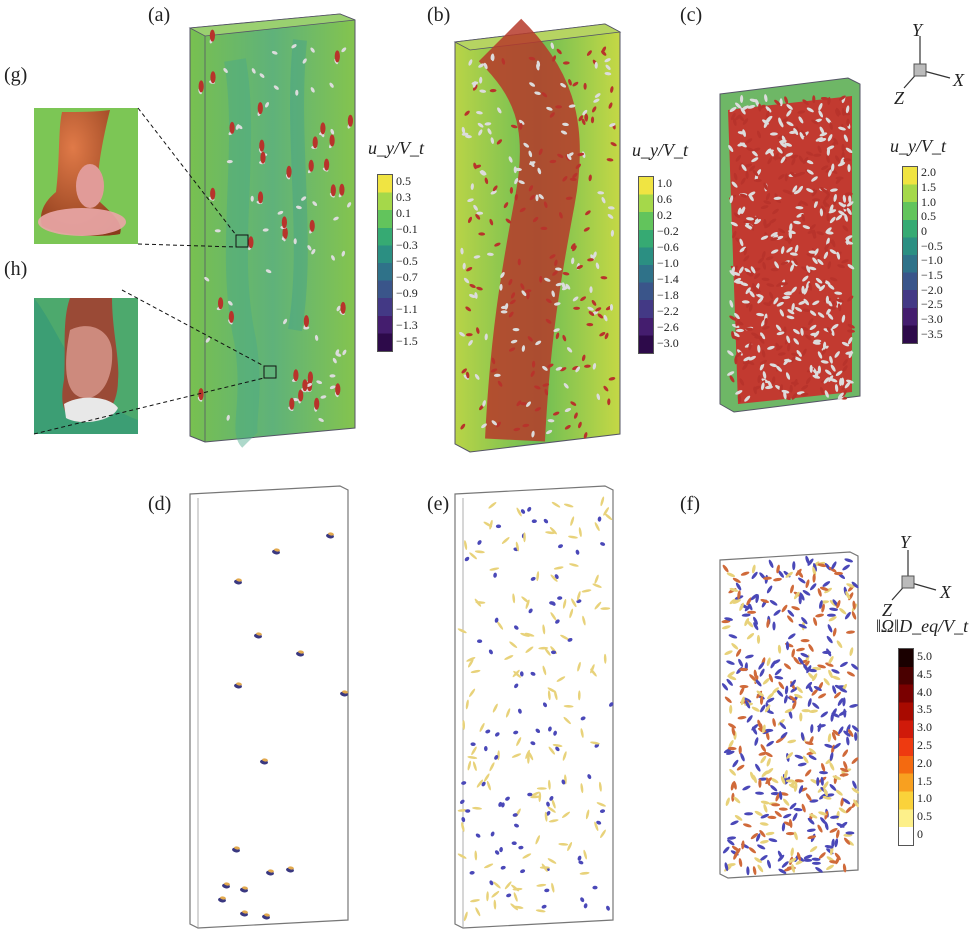  What do you see at coordinates (910, 255) in the screenshot?
I see `colorbar-c` at bounding box center [910, 255].